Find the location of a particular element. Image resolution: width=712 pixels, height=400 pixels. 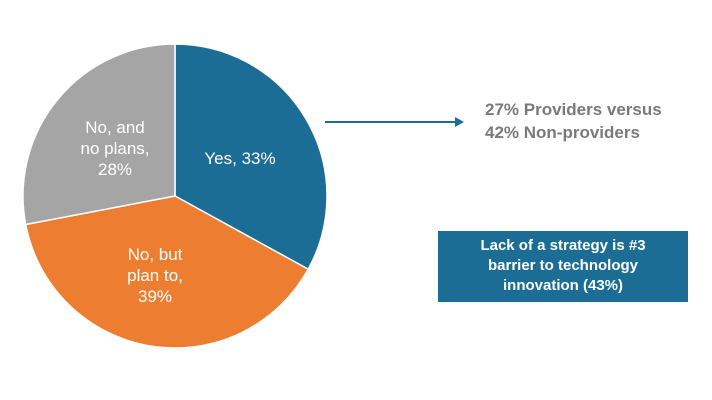

slice-label-no-but-plan: No, but plan to, 39% is located at coordinates (155, 275).